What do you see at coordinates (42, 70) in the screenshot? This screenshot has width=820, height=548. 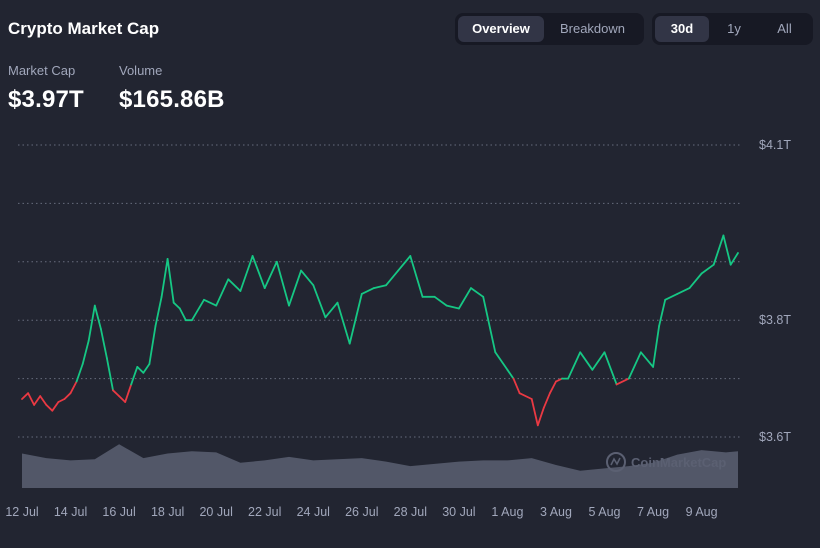 I see `market-cap-label: Market Cap` at bounding box center [42, 70].